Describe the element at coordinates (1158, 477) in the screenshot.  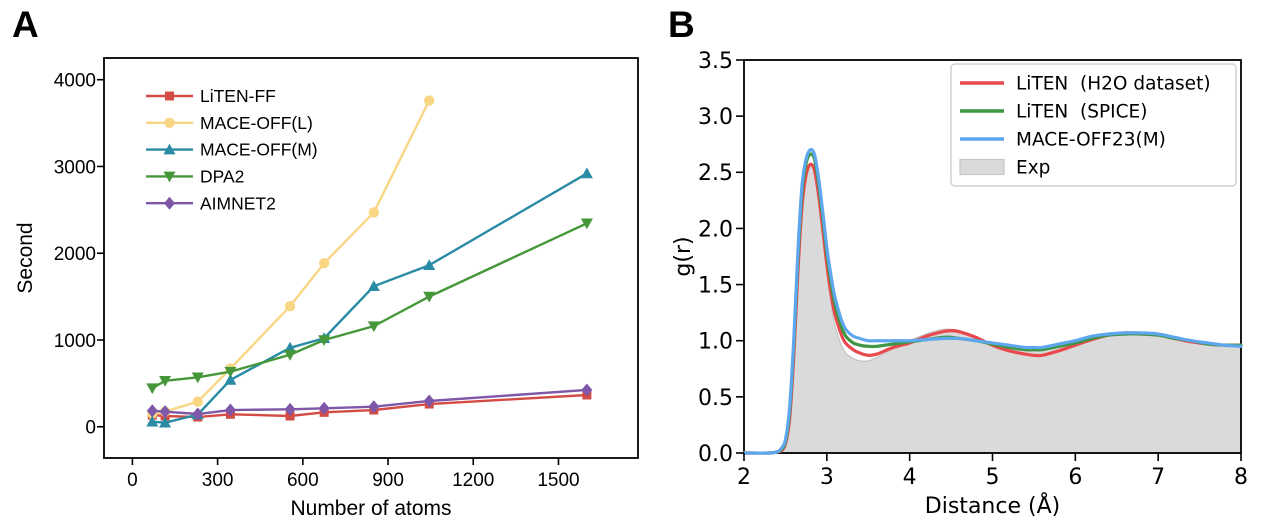
I see `x-tick-label: 7` at that location.